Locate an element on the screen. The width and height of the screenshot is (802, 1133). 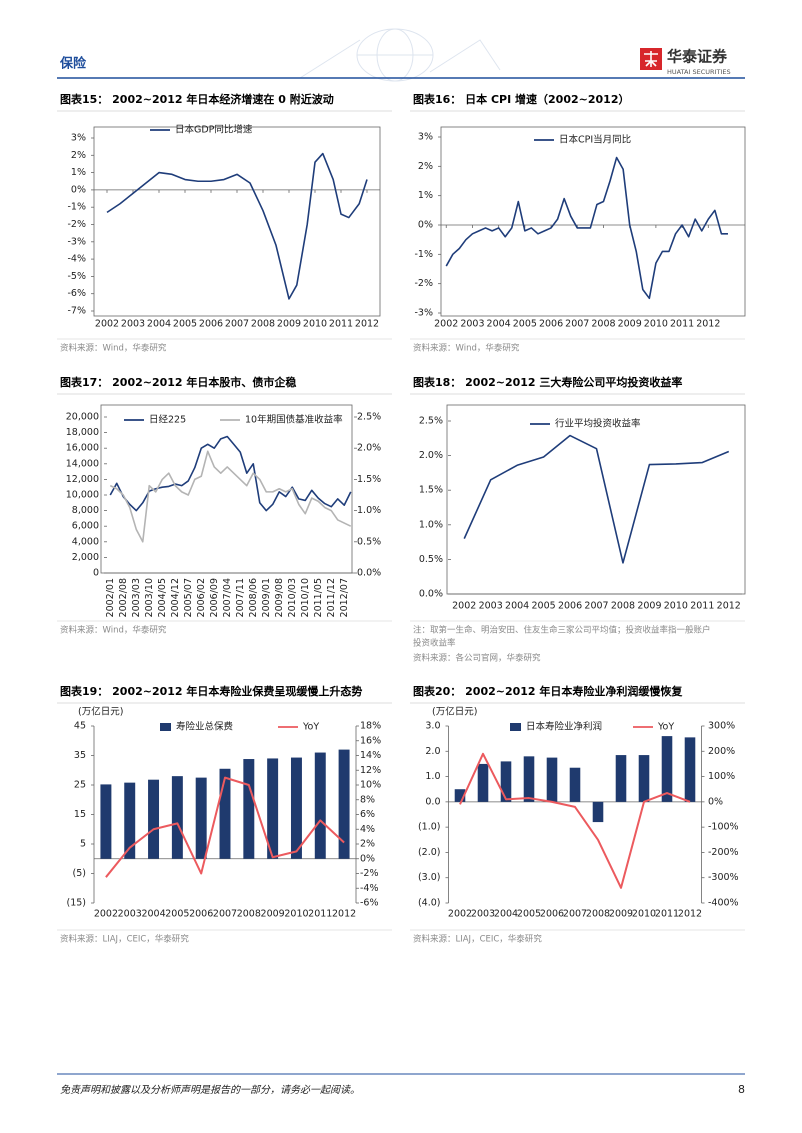
legend-label: 行业平均投资收益率 is located at coordinates (598, 424).